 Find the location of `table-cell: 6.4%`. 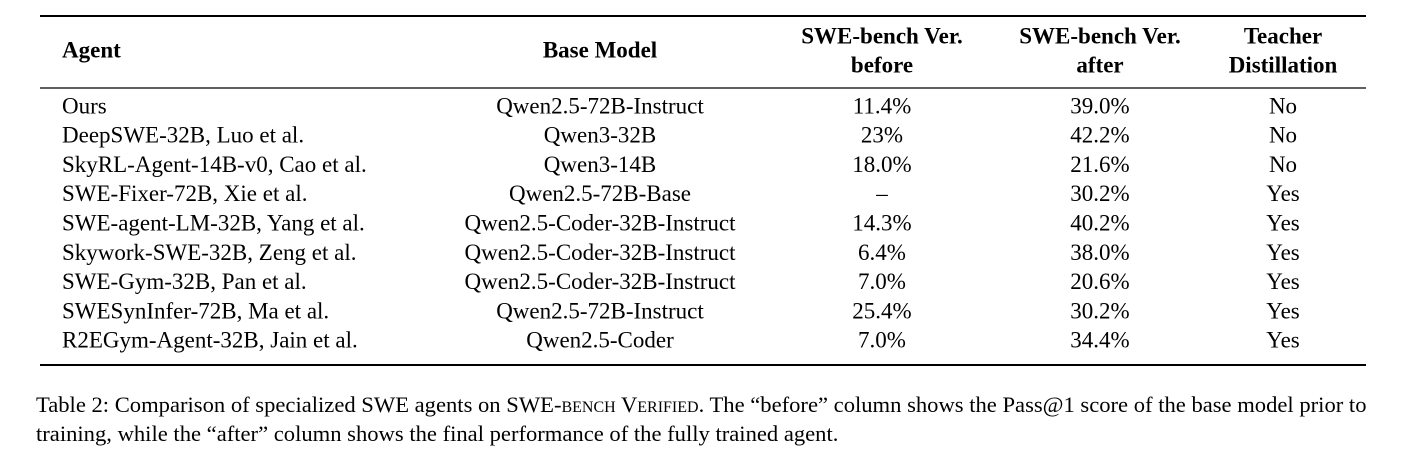

table-cell: 6.4% is located at coordinates (882, 252).